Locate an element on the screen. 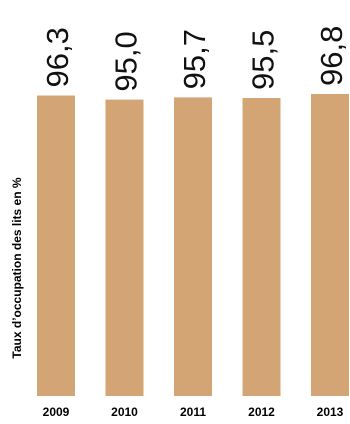 Image resolution: width=350 pixels, height=424 pixels. bar-2011 is located at coordinates (193, 247).